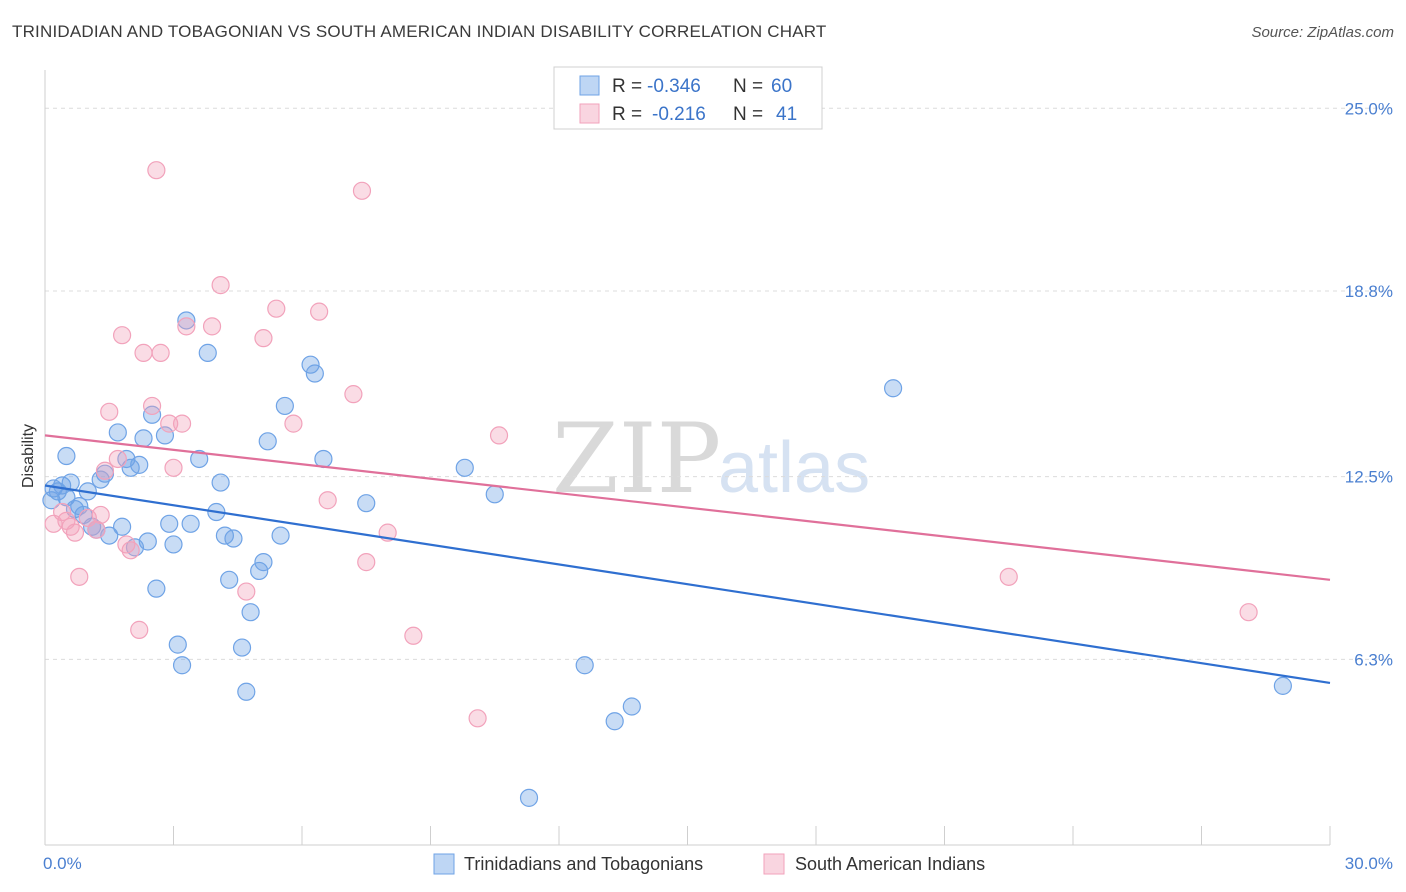 This screenshot has height=892, width=1406. What do you see at coordinates (1369, 863) in the screenshot?
I see `x-tick-label-1: 30.0%` at bounding box center [1369, 863].